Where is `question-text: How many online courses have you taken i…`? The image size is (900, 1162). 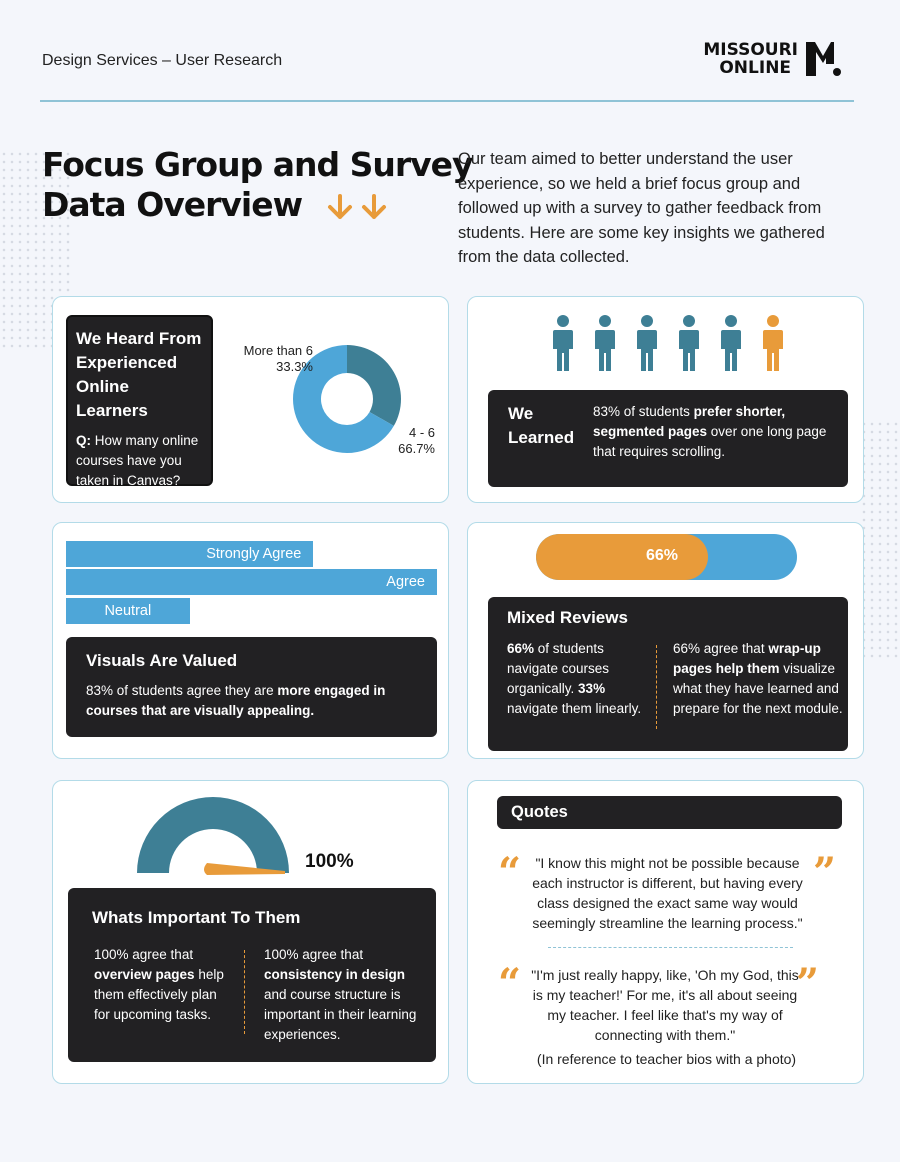
question-text: How many online courses have you taken i… is located at coordinates (137, 460).